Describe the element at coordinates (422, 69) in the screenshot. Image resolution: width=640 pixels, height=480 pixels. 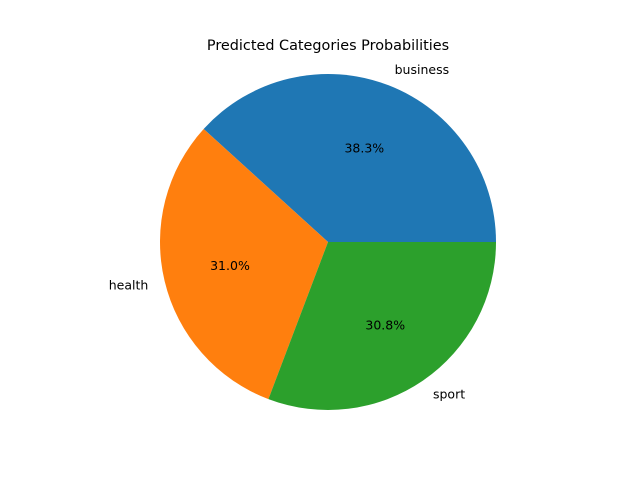
I see `slice-label-business: business` at that location.